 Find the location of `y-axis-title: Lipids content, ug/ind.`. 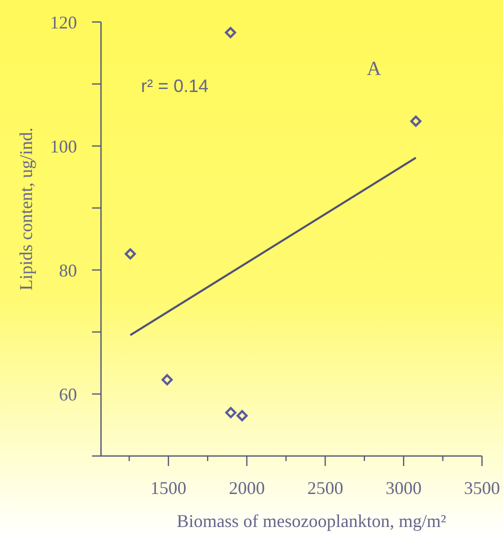

y-axis-title: Lipids content, ug/ind. is located at coordinates (26, 209).